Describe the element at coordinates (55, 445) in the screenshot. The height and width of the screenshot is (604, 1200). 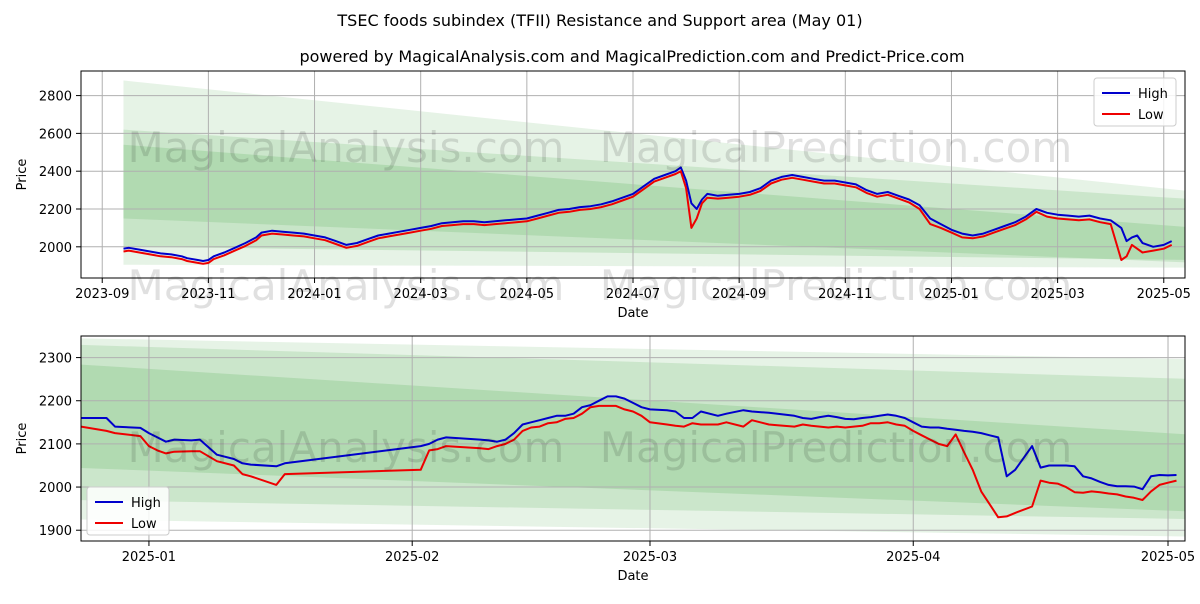
I see `y-tick-label: 2100` at that location.